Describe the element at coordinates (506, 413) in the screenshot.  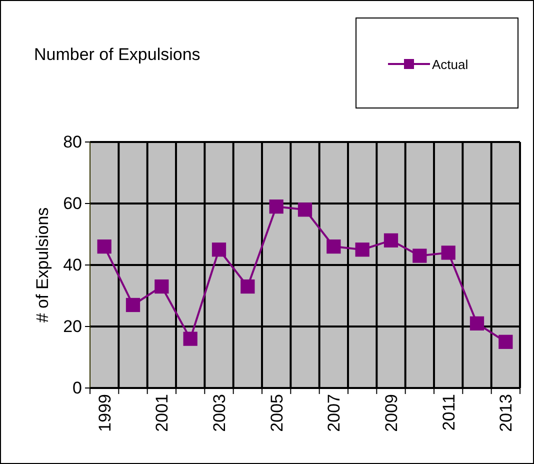
I see `x-tick-label: 2013` at that location.